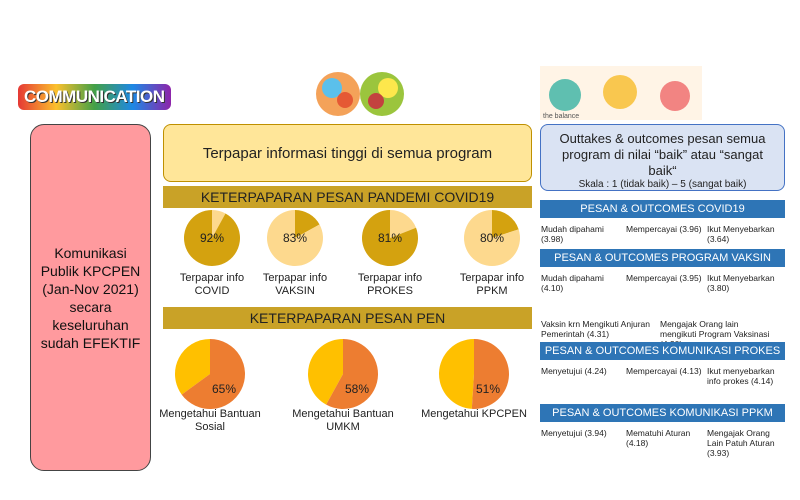  I want to click on outcome-item: Menyetujui (4.24), so click(581, 369).